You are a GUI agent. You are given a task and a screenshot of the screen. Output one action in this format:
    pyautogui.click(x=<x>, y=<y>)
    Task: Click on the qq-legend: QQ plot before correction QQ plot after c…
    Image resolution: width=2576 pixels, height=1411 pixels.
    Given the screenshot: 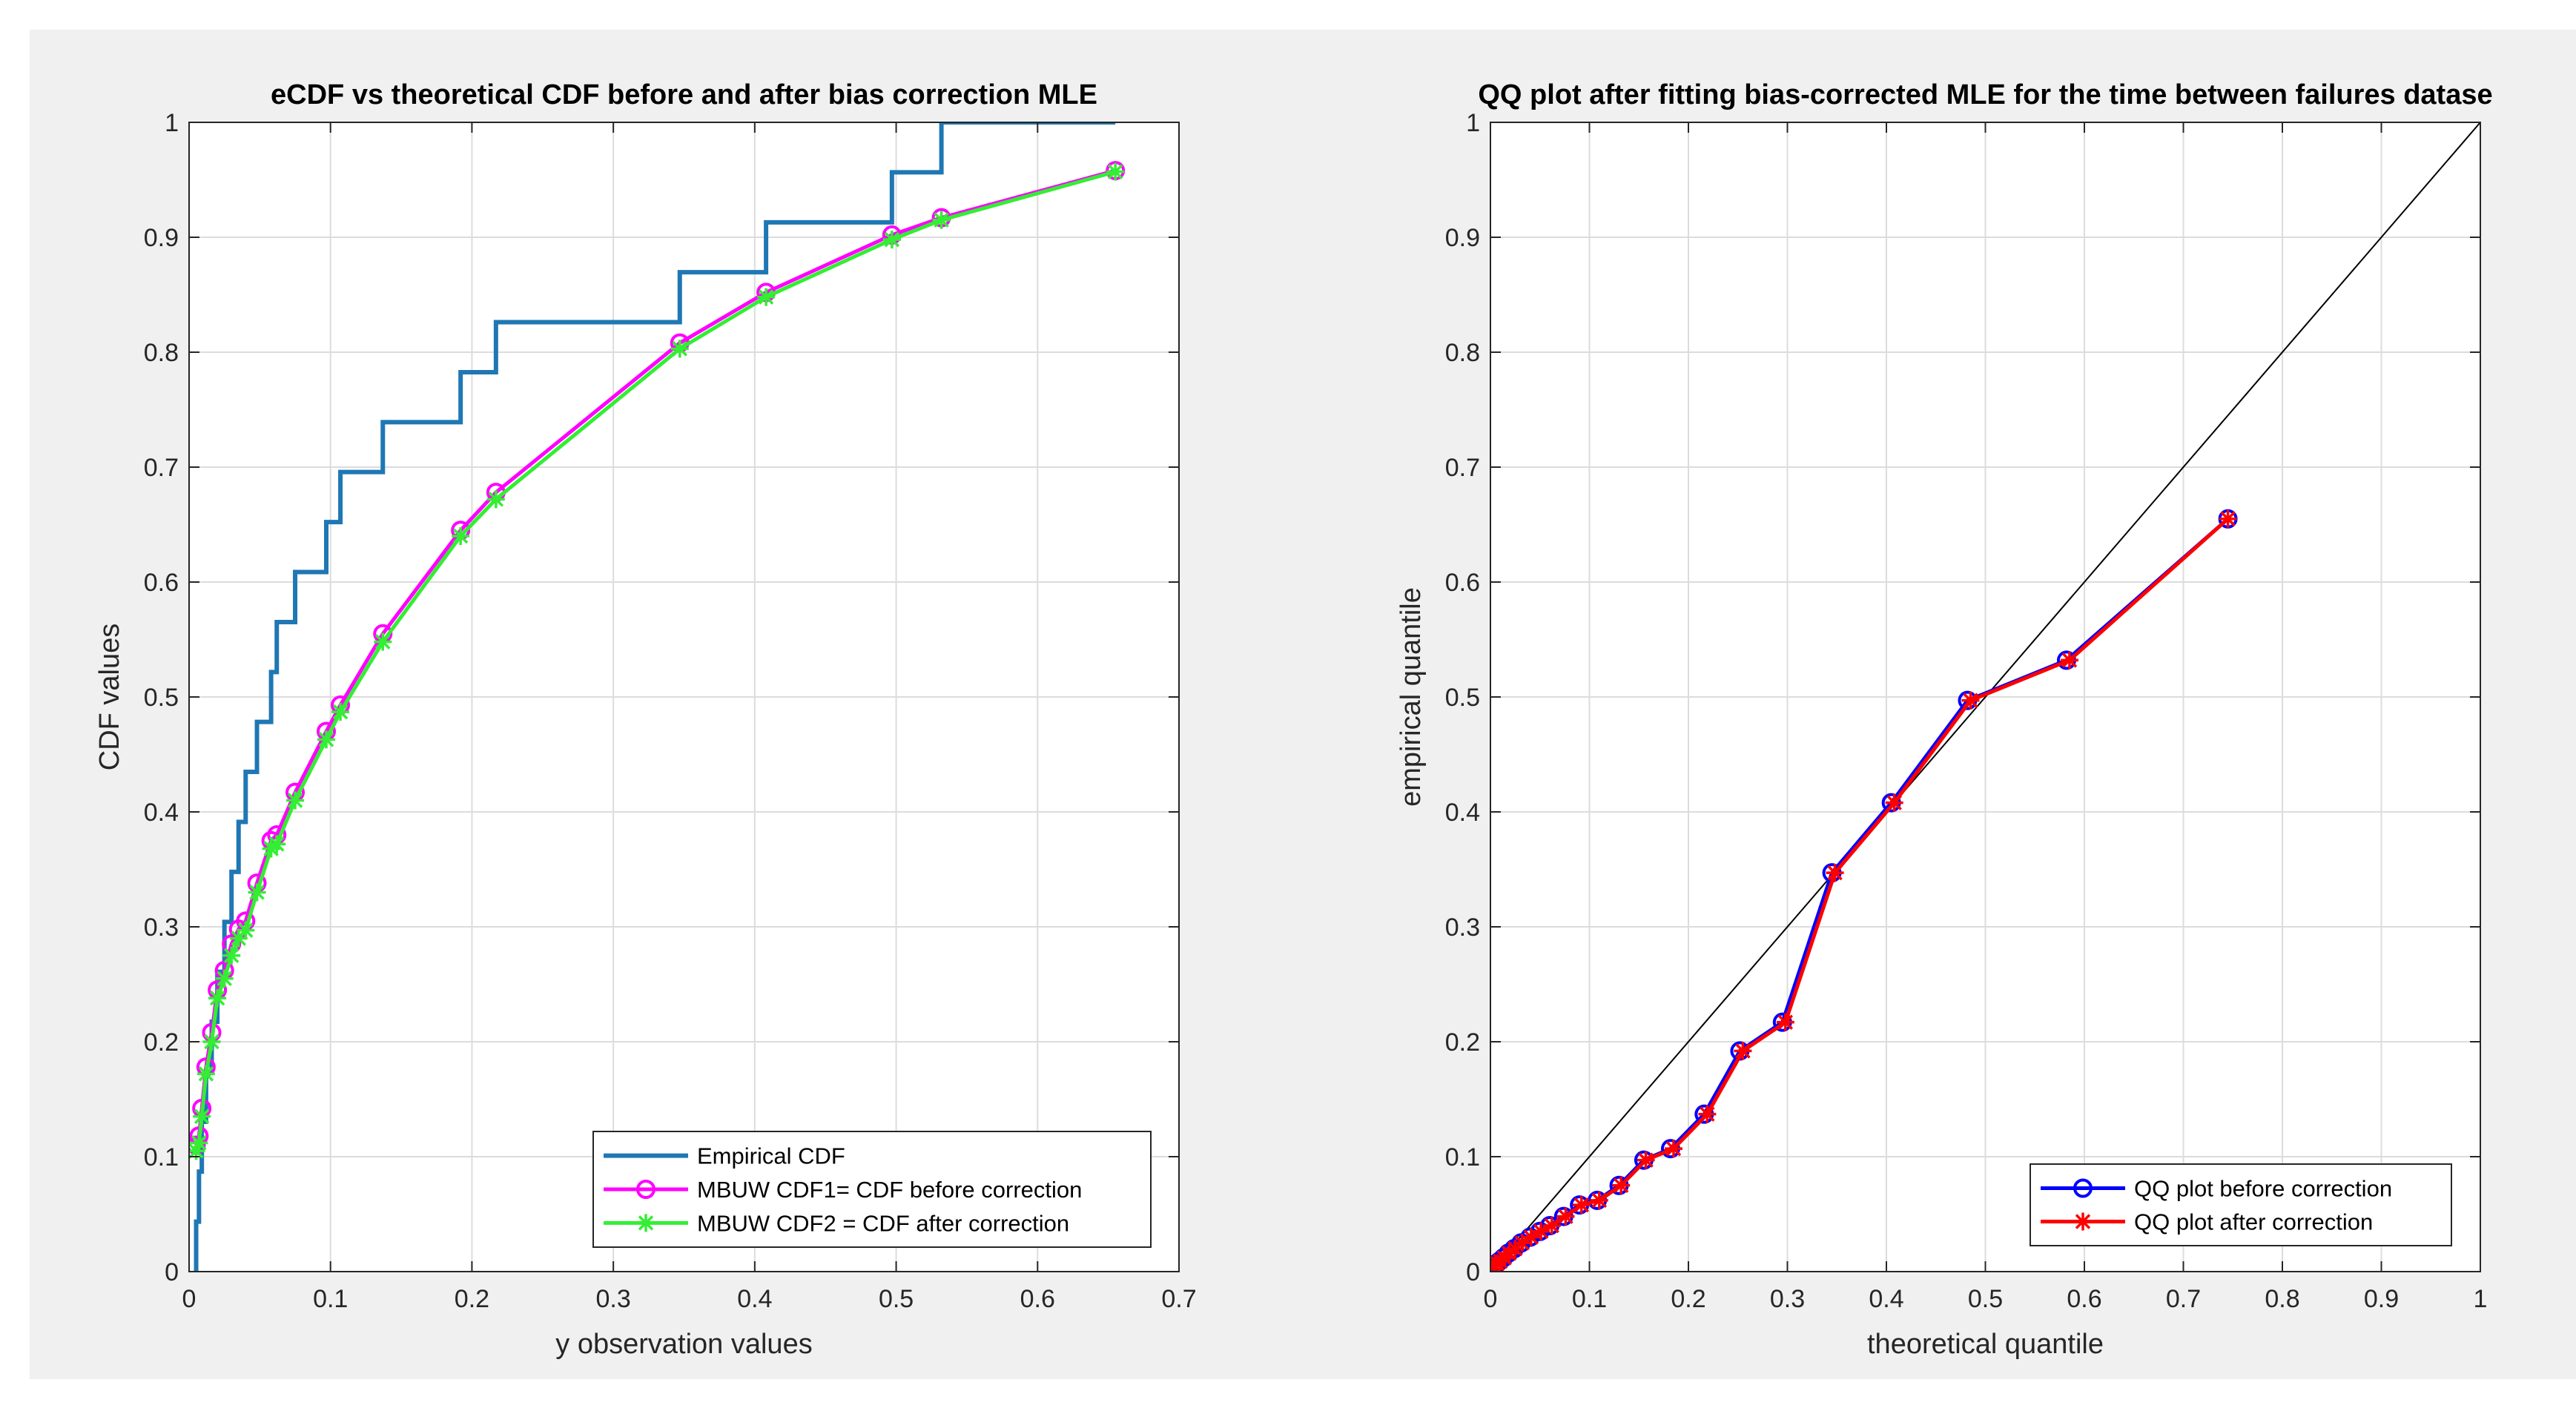 What is the action you would take?
    pyautogui.click(x=2241, y=1205)
    